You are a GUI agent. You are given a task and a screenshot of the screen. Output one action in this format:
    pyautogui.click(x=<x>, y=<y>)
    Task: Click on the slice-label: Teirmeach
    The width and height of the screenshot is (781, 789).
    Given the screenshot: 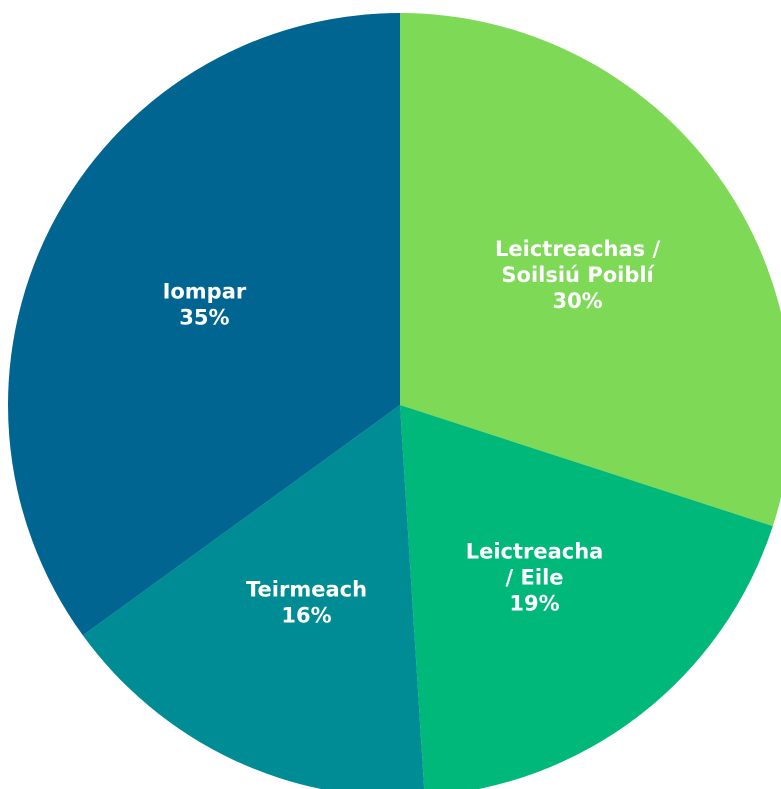 What is the action you would take?
    pyautogui.click(x=306, y=590)
    